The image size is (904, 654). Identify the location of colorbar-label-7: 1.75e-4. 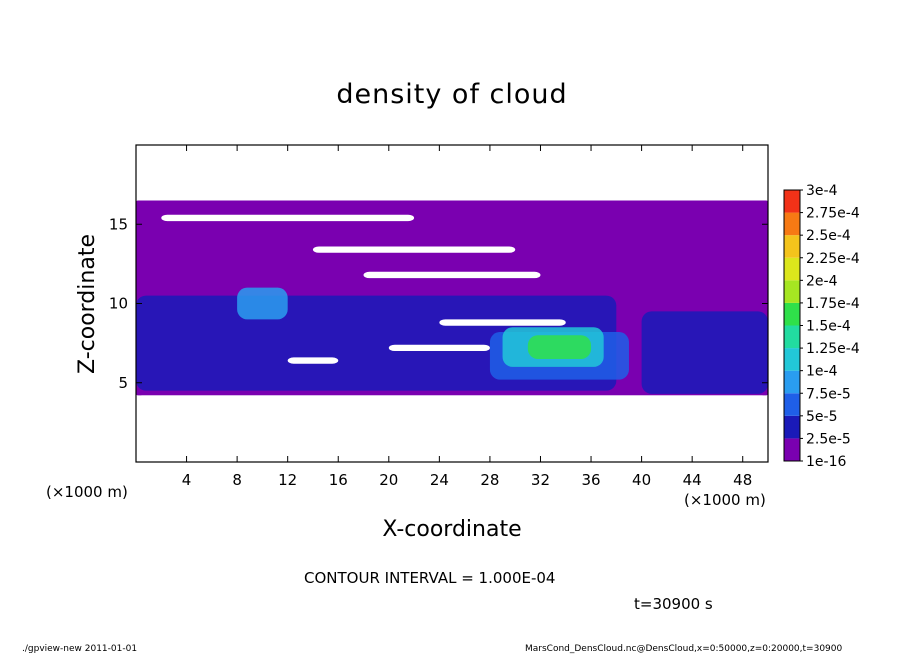
(833, 304).